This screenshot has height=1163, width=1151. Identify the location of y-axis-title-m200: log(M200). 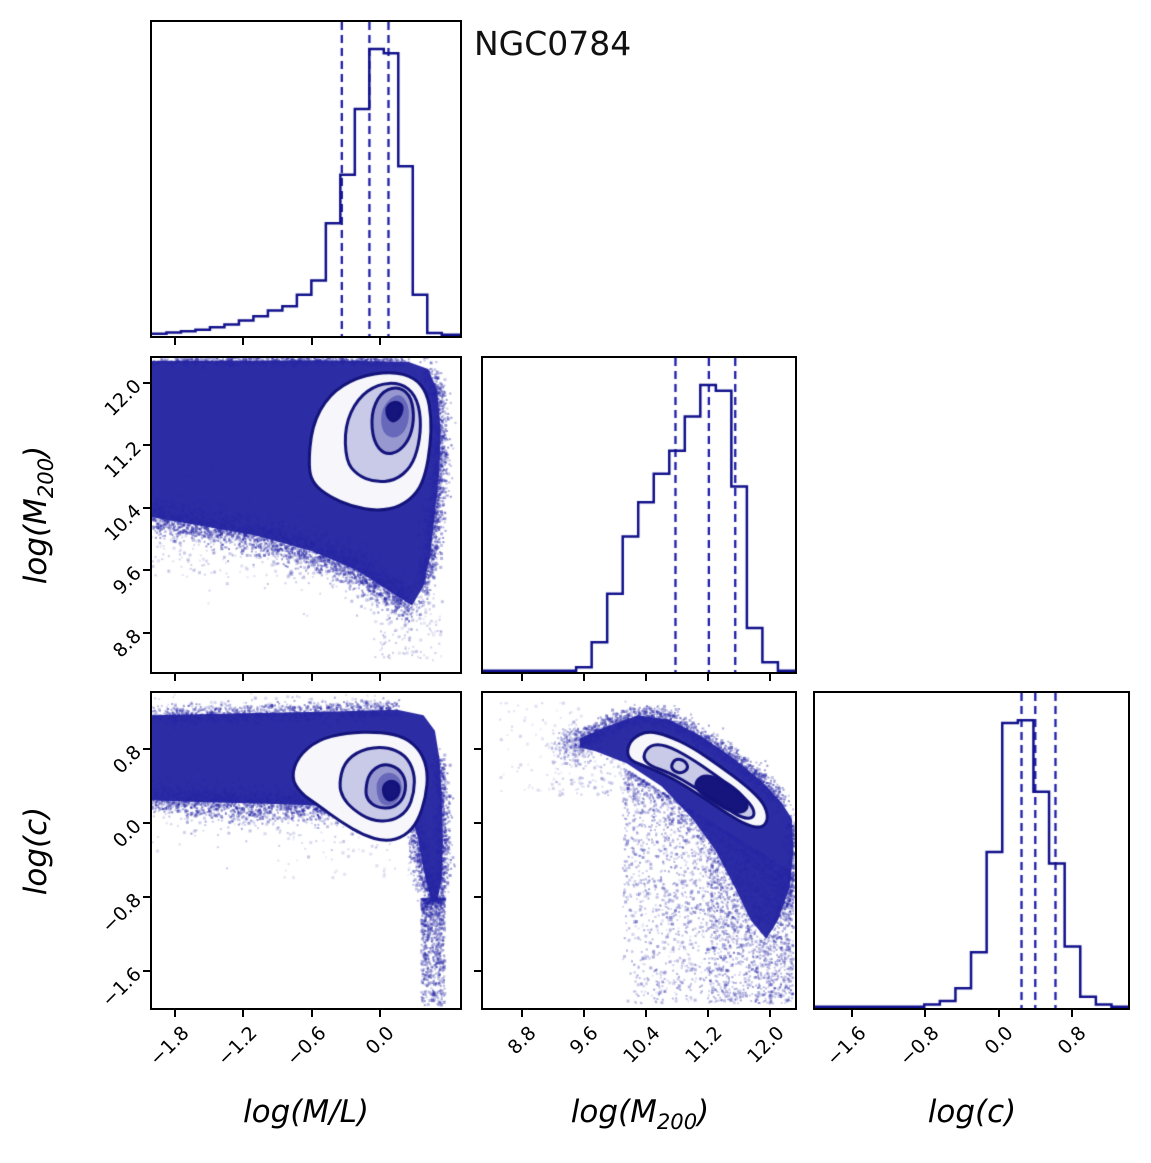
(38, 515).